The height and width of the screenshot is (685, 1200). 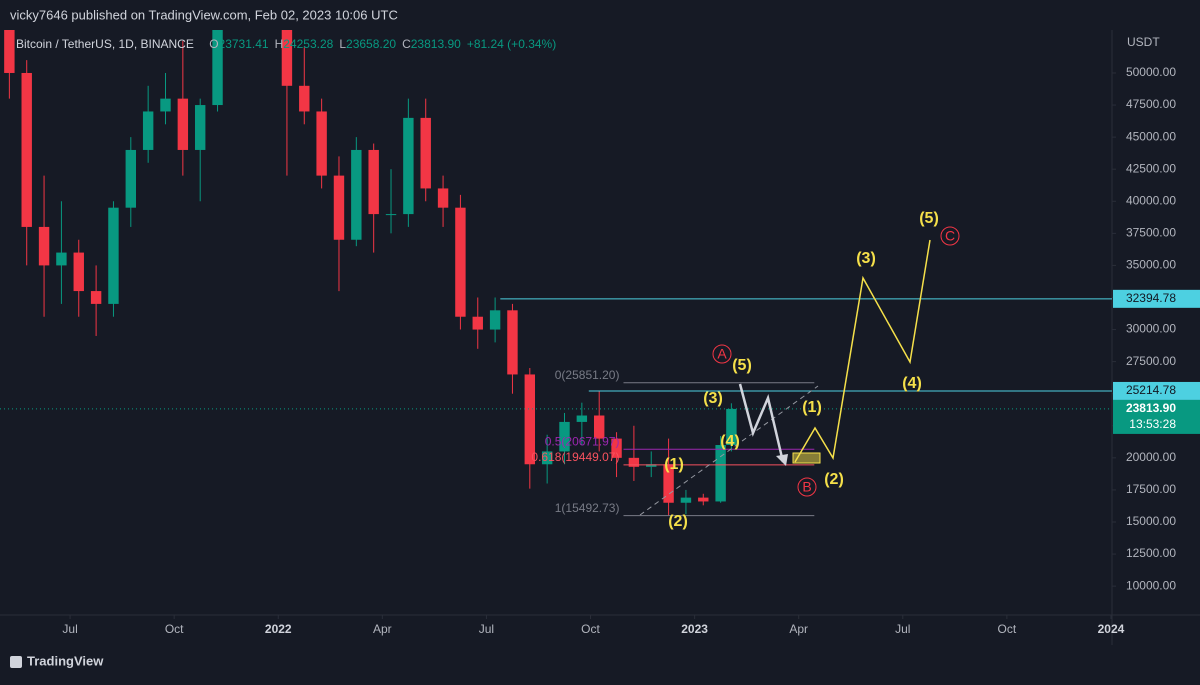 What do you see at coordinates (806, 458) in the screenshot?
I see `target-zone` at bounding box center [806, 458].